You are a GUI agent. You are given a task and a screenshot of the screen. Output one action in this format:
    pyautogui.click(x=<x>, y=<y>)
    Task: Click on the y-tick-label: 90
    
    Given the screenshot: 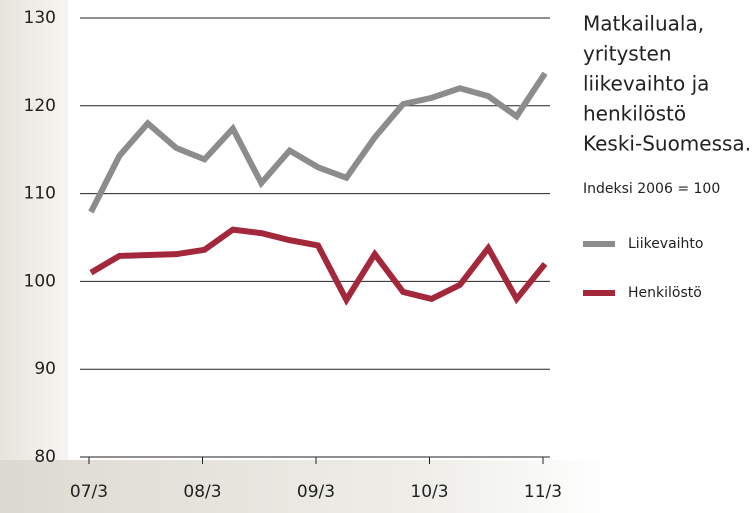 What is the action you would take?
    pyautogui.click(x=45, y=369)
    